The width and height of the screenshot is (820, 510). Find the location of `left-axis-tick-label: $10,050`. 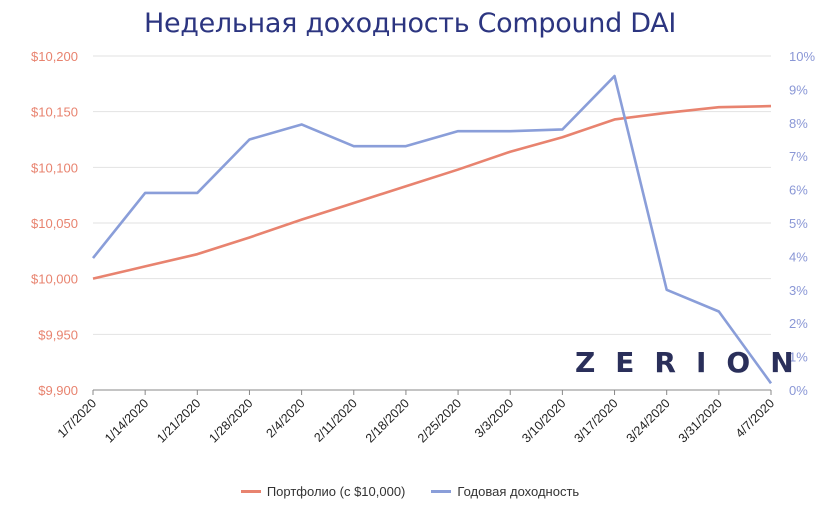

left-axis-tick-label: $10,050 is located at coordinates (54, 223).